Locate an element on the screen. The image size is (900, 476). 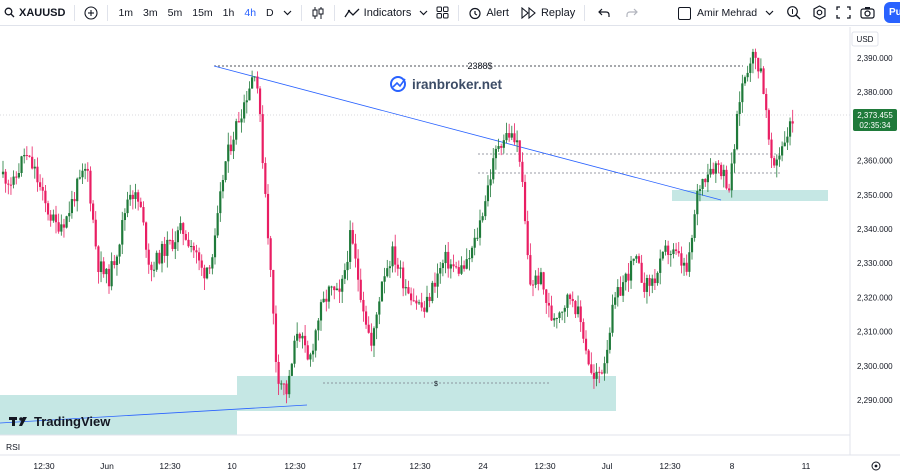
tradingview-logo: TradingView is located at coordinates (60, 421).